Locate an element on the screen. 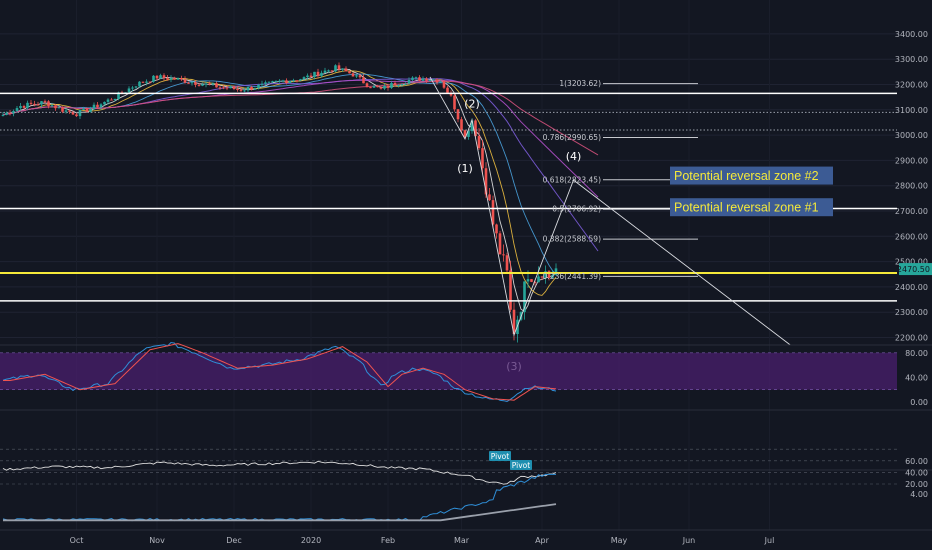 This screenshot has width=932, height=550. rsi-line is located at coordinates (279, 372).